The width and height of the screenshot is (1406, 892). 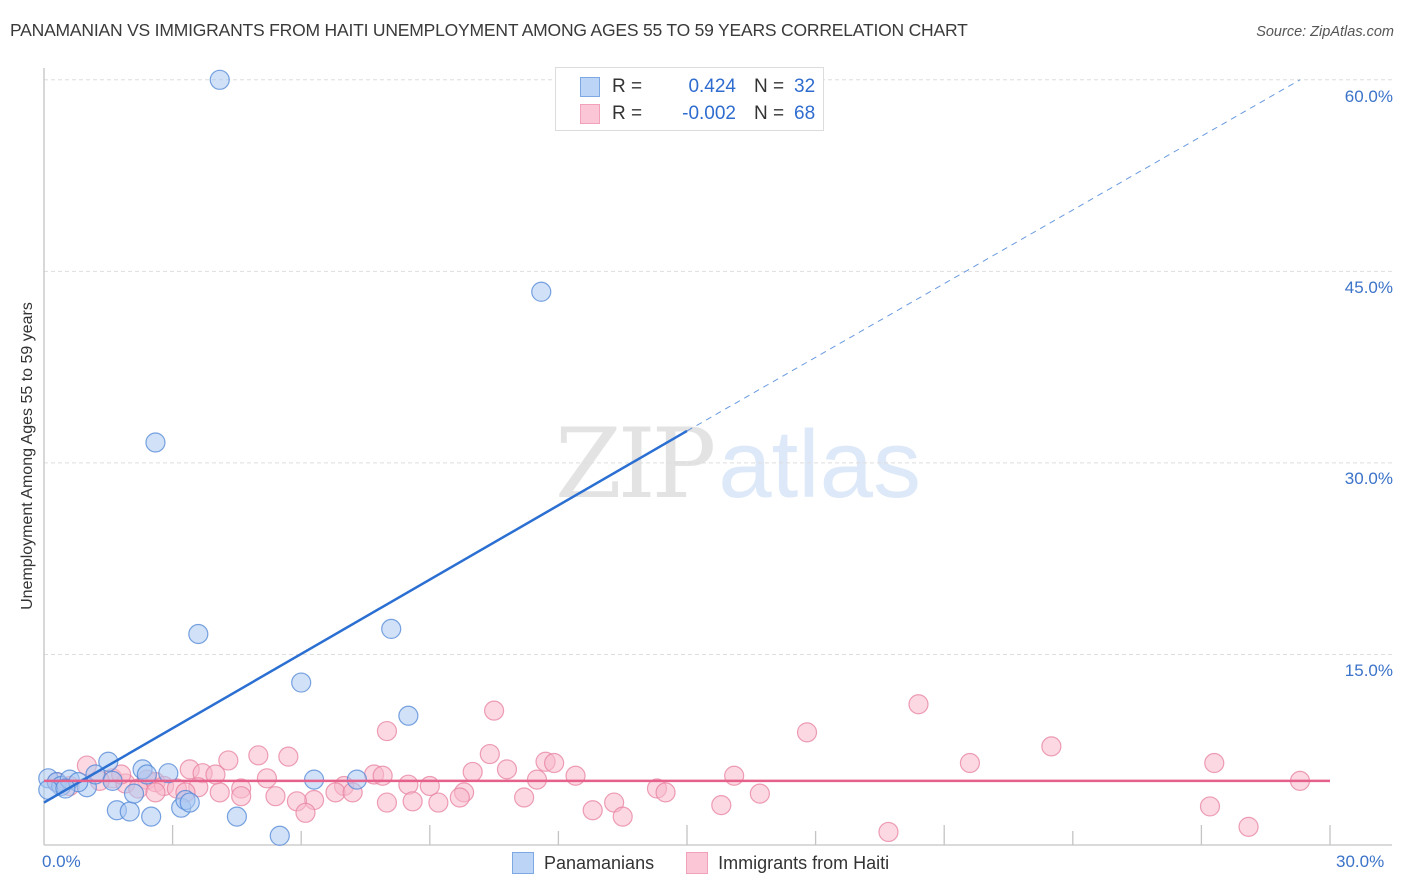 What do you see at coordinates (805, 86) in the screenshot?
I see `n-value: 32` at bounding box center [805, 86].